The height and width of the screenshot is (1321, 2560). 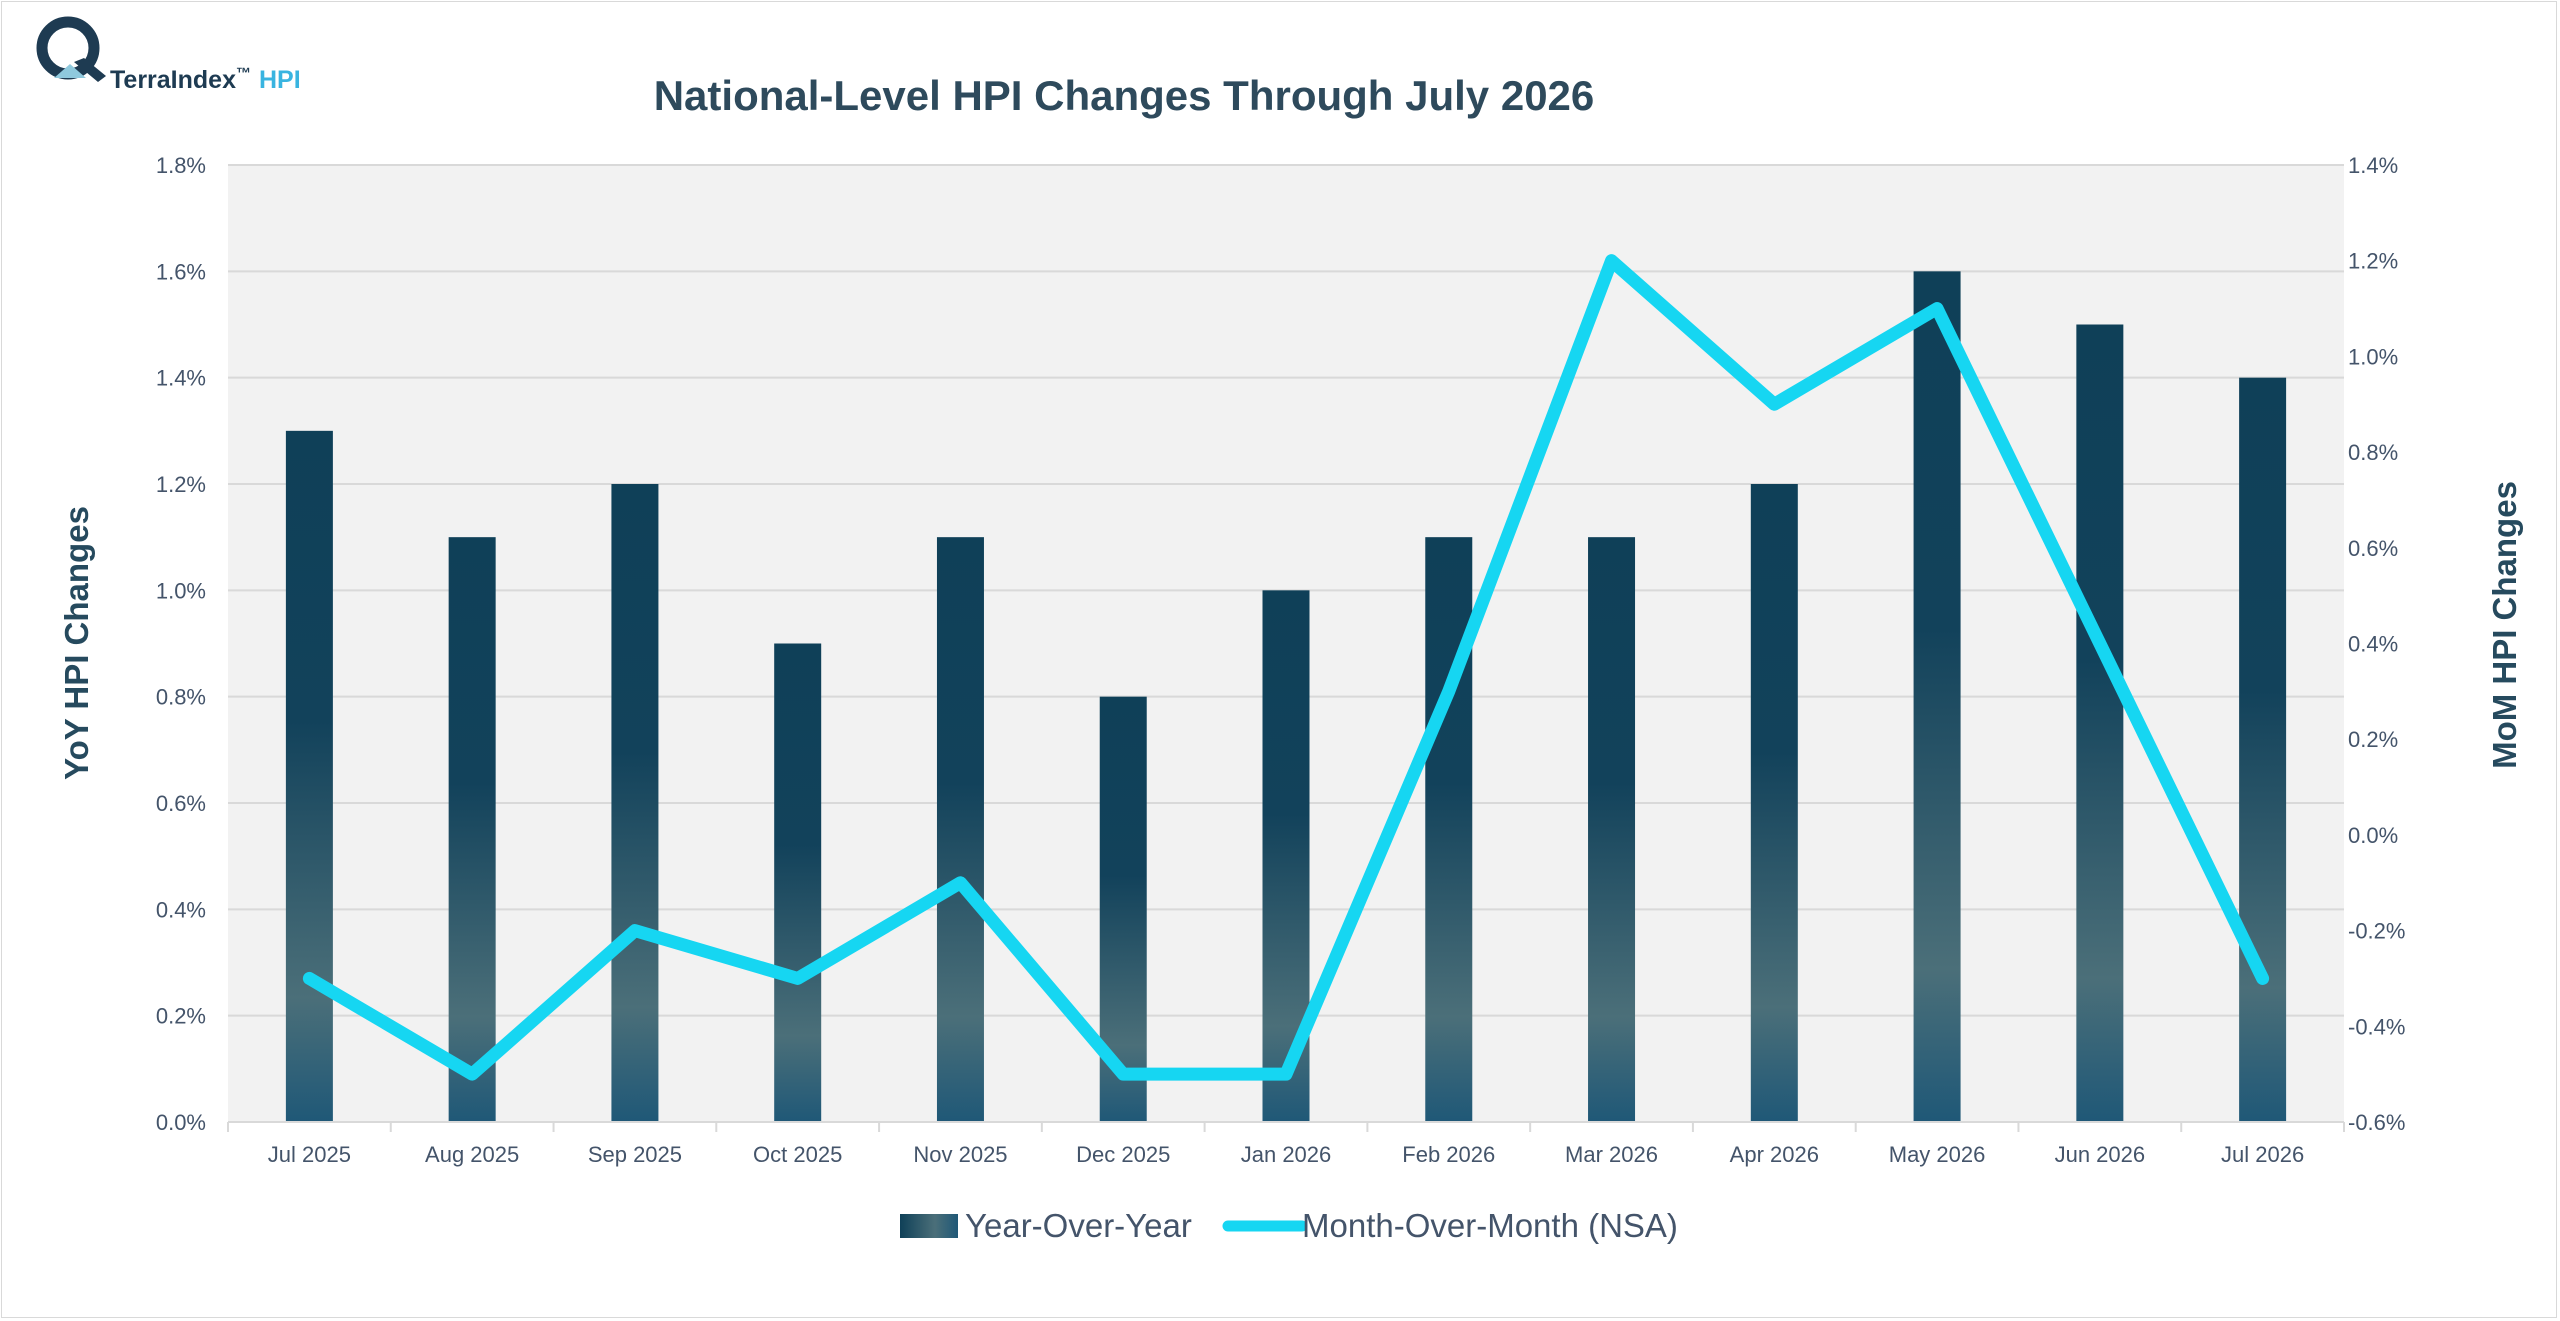 What do you see at coordinates (1448, 1154) in the screenshot?
I see `x-tick-label: Feb 2026` at bounding box center [1448, 1154].